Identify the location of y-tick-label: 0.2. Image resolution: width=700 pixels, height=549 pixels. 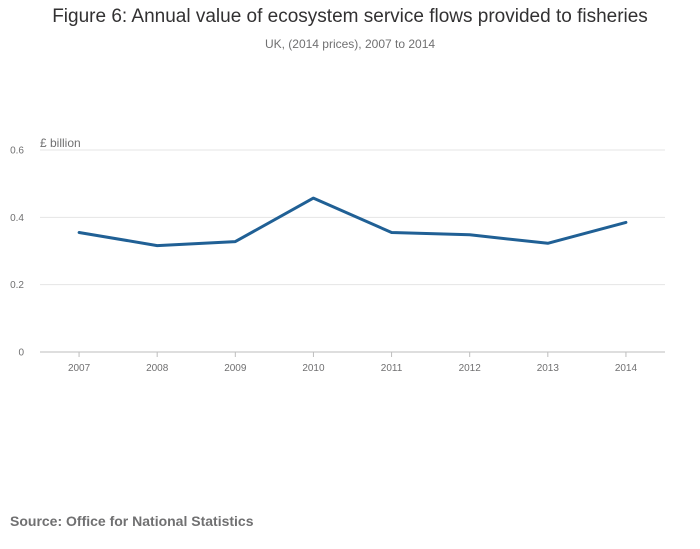
(17, 285).